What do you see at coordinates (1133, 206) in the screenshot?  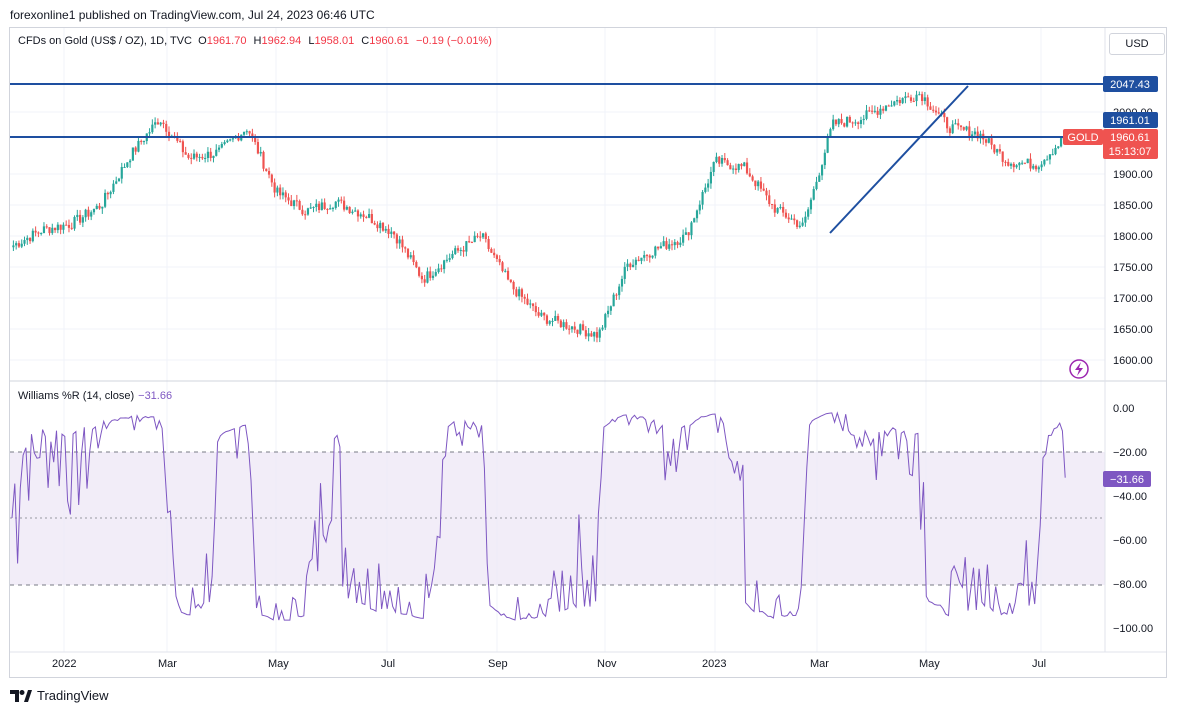 I see `price-tick: 1850.00` at bounding box center [1133, 206].